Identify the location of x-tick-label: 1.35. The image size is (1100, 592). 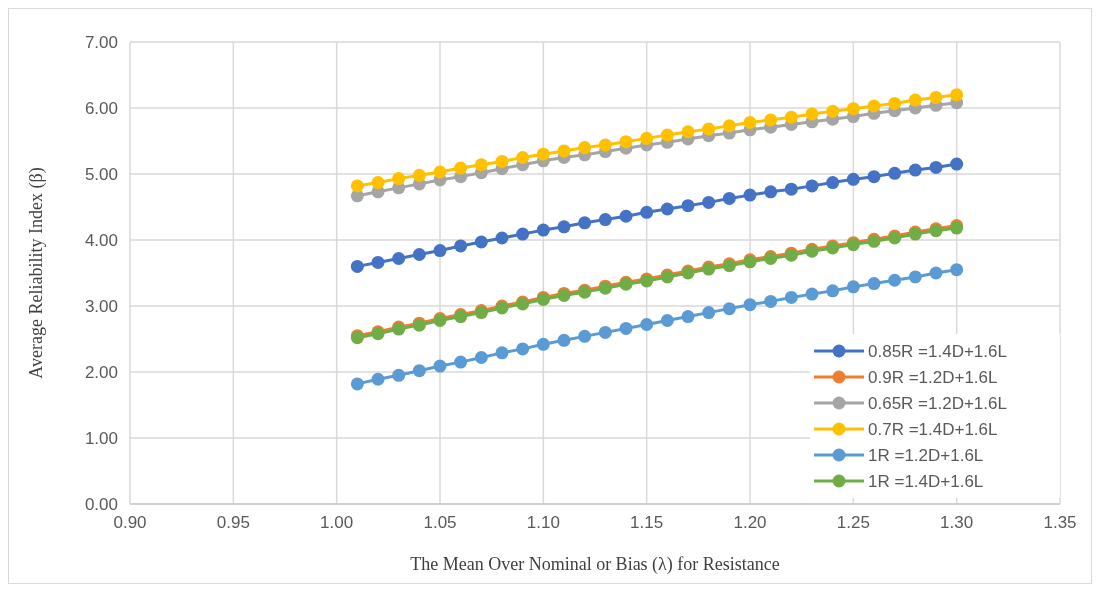
(1060, 522).